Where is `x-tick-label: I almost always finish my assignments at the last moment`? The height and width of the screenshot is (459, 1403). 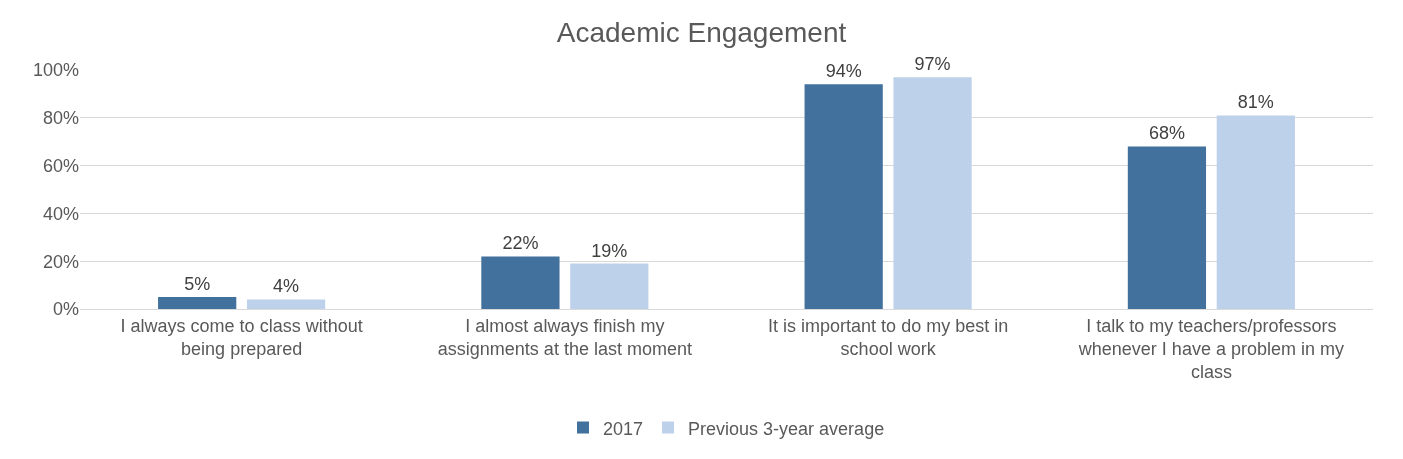 x-tick-label: I almost always finish my assignments at the last moment is located at coordinates (564, 337).